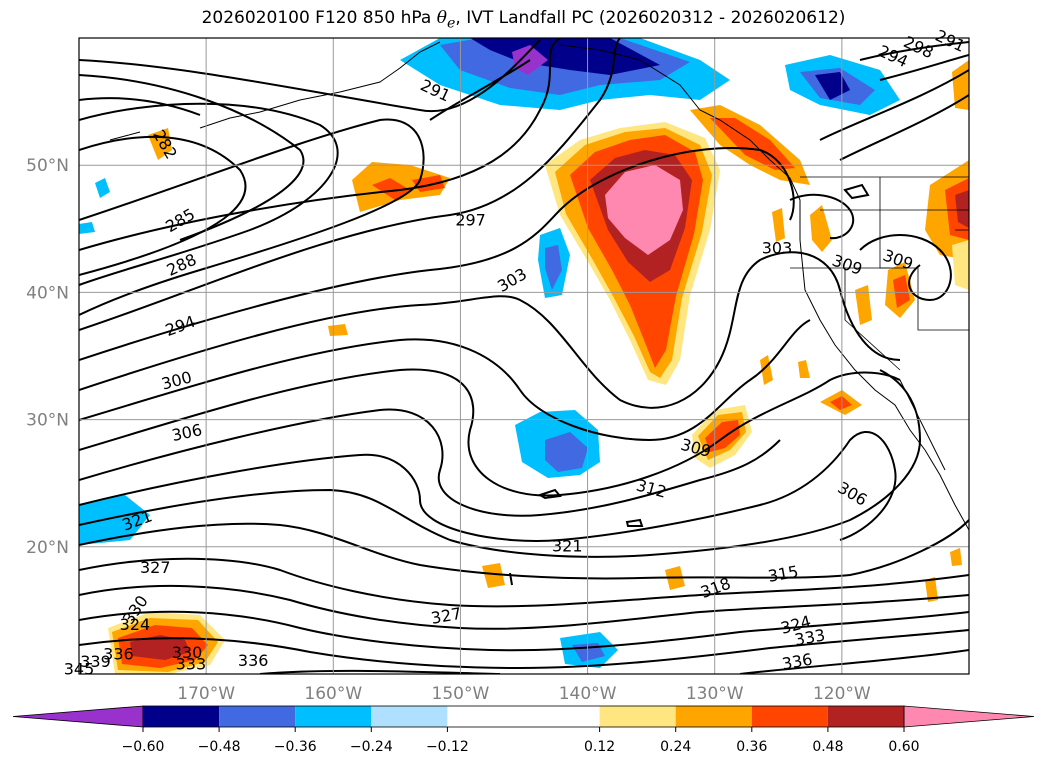 Image resolution: width=1047 pixels, height=767 pixels. What do you see at coordinates (599, 747) in the screenshot?
I see `colorbar-tick-label: 0.12` at bounding box center [599, 747].